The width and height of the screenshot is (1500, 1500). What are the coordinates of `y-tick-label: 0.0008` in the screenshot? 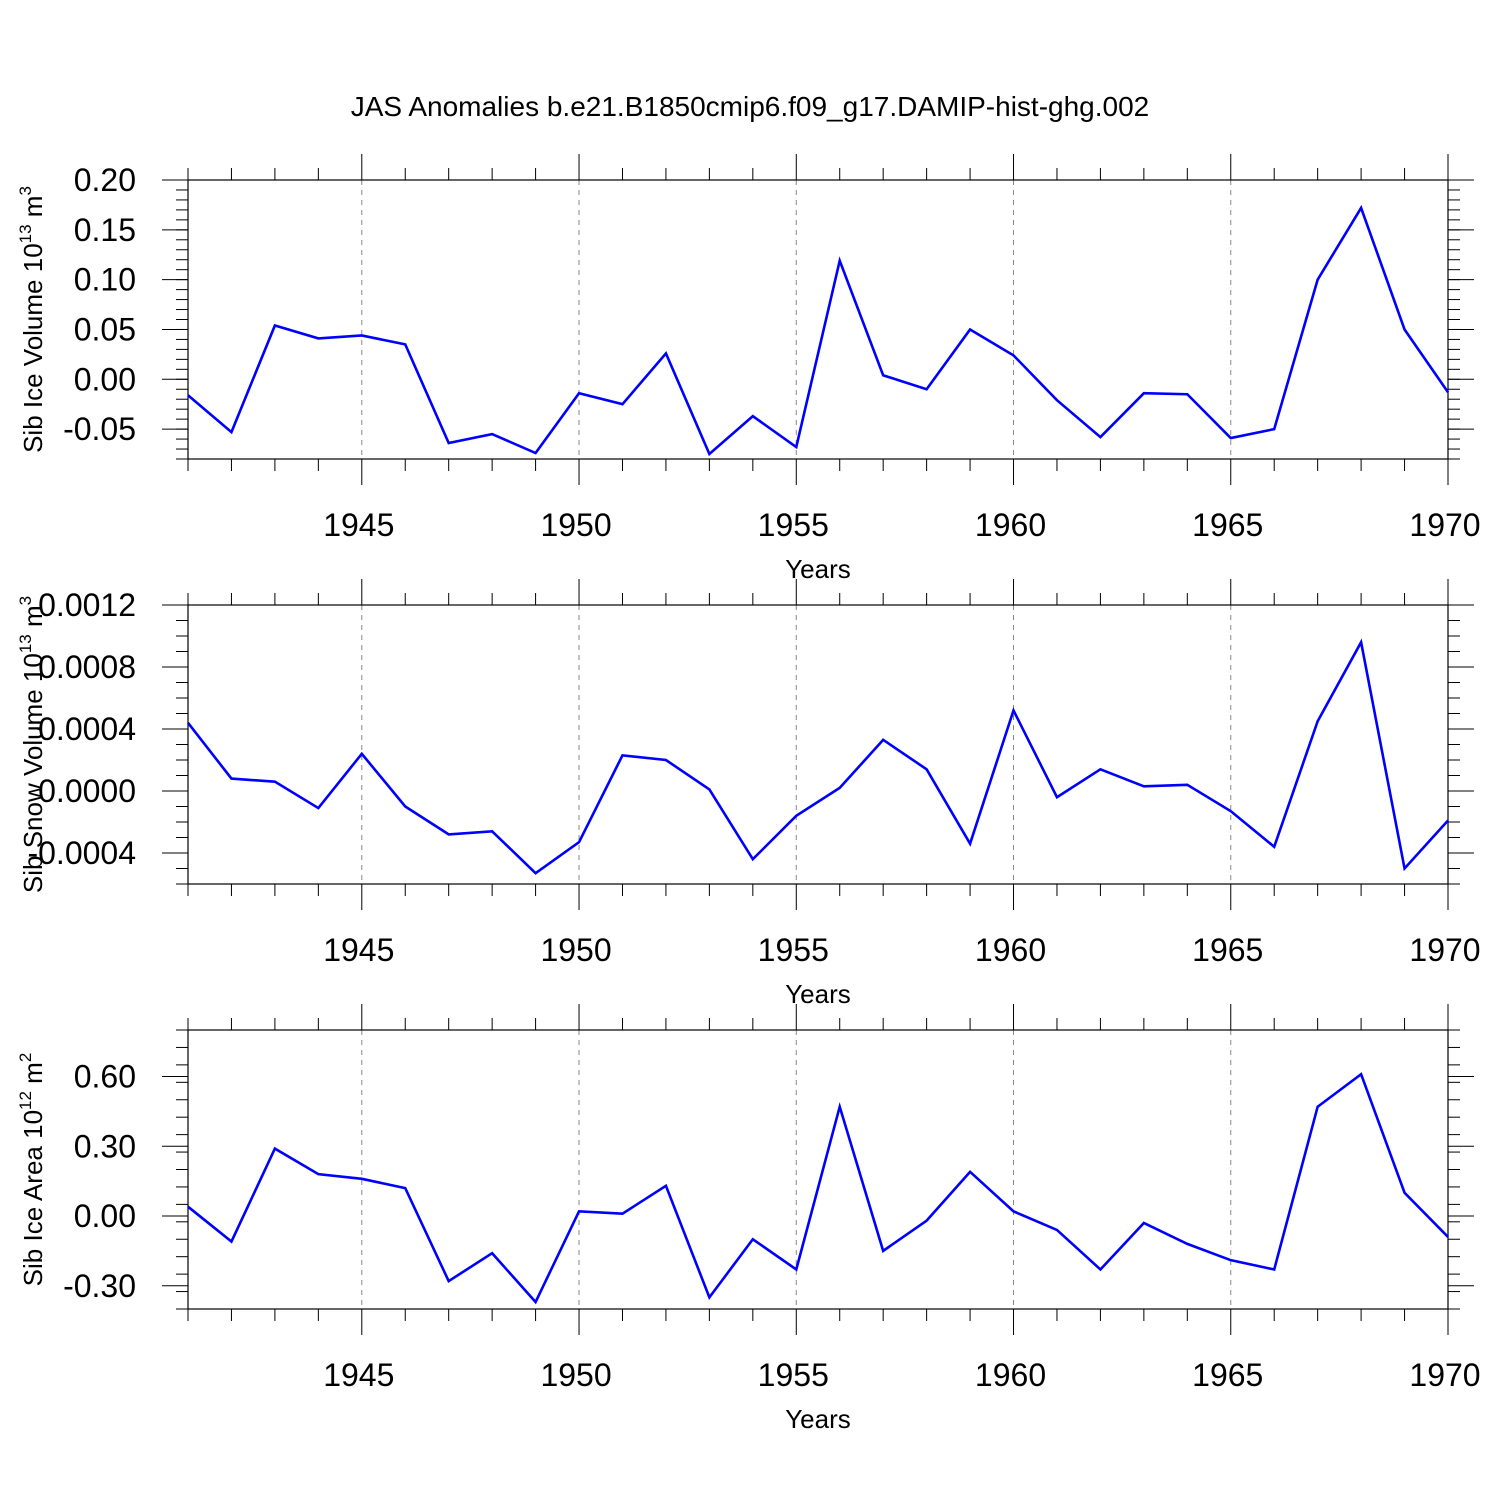 It's located at (87, 667).